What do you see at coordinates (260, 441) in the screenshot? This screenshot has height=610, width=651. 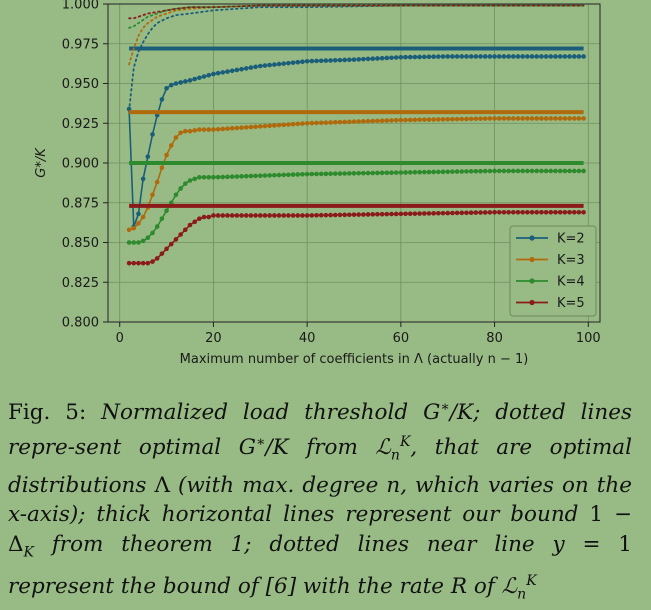 I see `math-star-2: ∗` at bounding box center [260, 441].